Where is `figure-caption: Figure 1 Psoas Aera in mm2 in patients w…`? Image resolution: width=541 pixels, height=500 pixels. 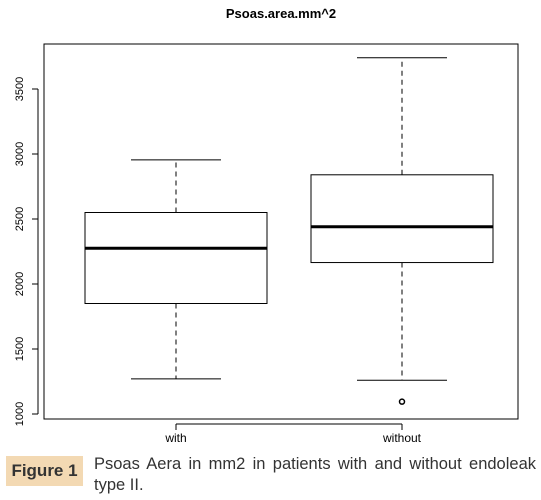
figure-caption: Figure 1 Psoas Aera in mm2 in patients w… is located at coordinates (271, 475).